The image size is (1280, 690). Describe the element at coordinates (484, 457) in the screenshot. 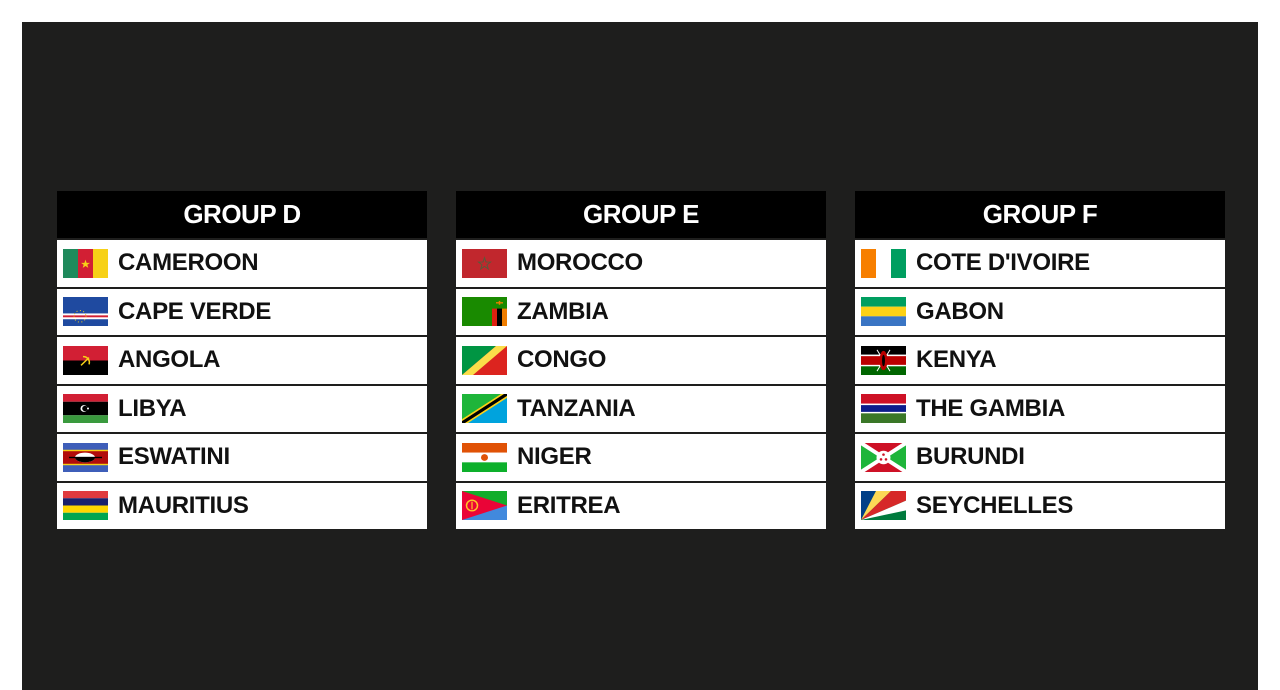

I see `niger-flag-icon` at that location.